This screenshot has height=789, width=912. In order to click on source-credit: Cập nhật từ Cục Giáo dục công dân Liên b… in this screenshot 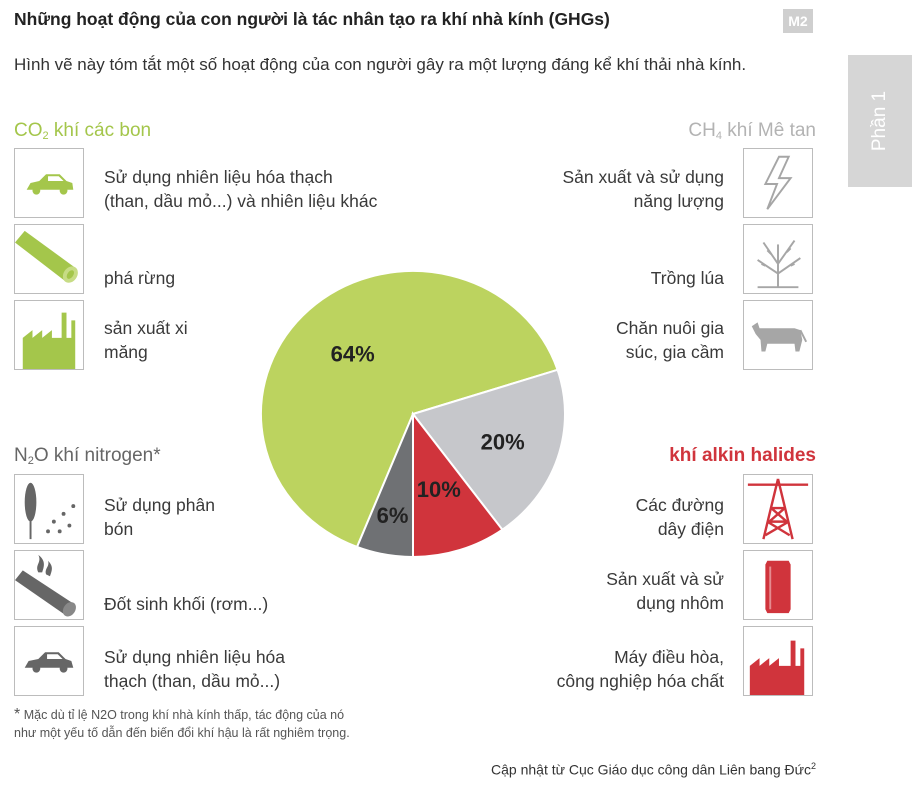, I will do `click(653, 769)`.